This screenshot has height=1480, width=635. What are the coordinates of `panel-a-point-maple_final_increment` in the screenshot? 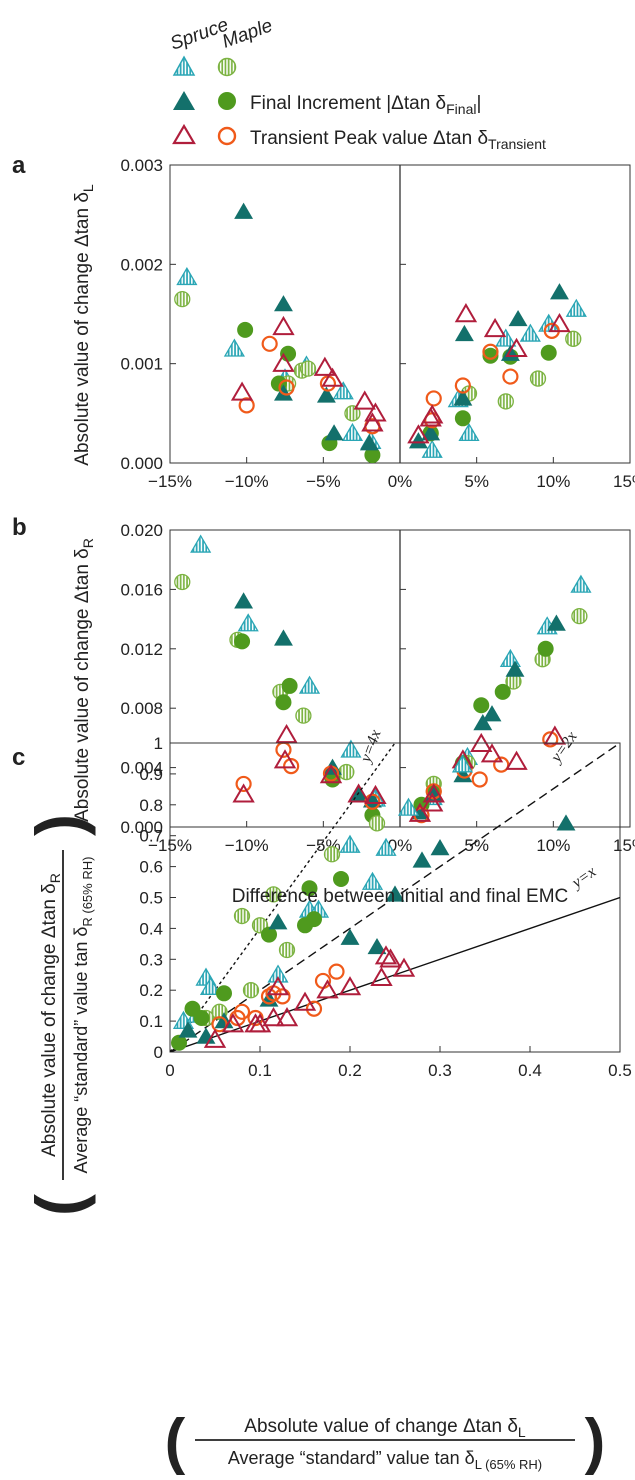 It's located at (573, 338).